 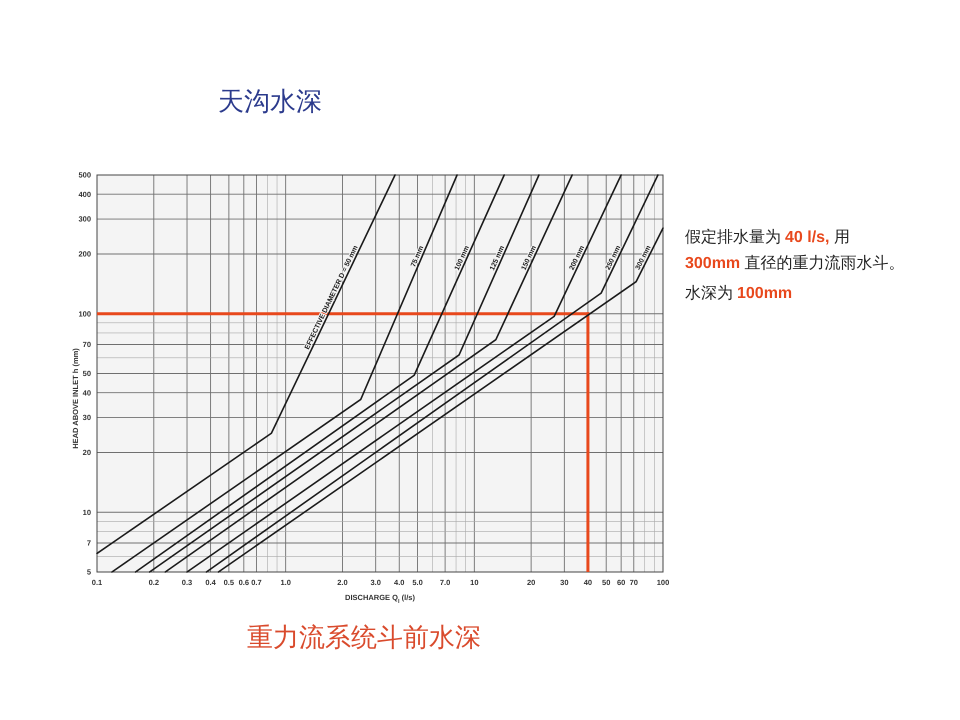 What do you see at coordinates (795, 250) in the screenshot?
I see `text: 假定排水量为 40 l/s, 用 300mm 直径的重力流雨水斗。` at bounding box center [795, 250].